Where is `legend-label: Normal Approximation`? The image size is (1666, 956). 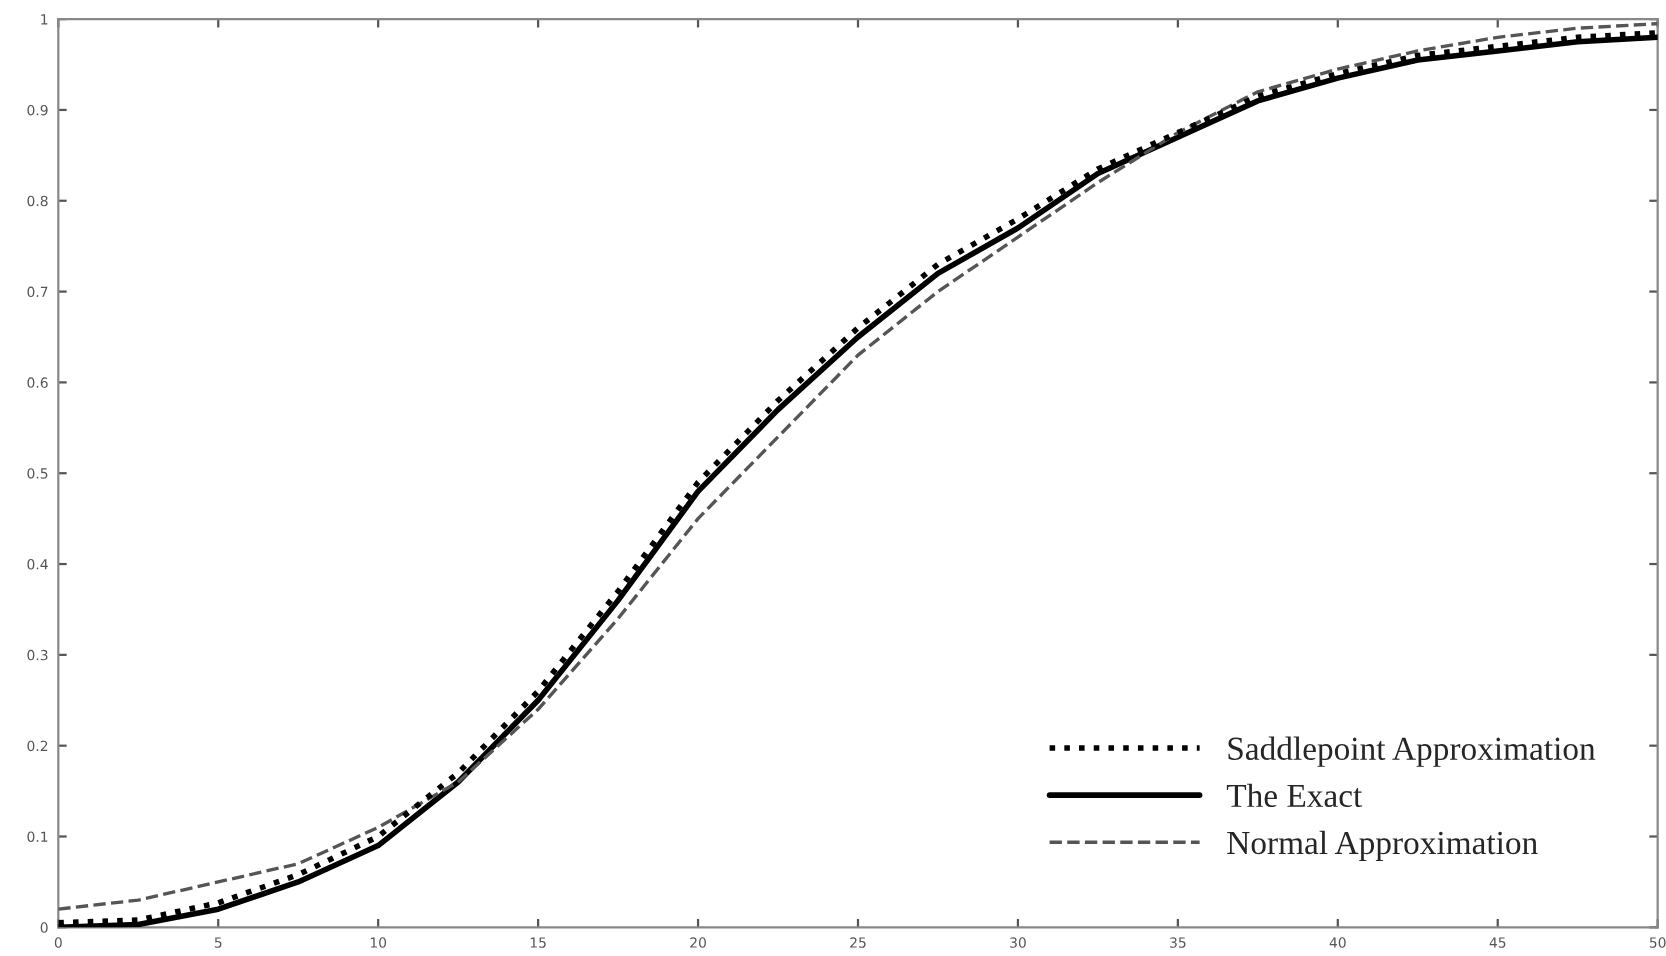 legend-label: Normal Approximation is located at coordinates (1382, 845).